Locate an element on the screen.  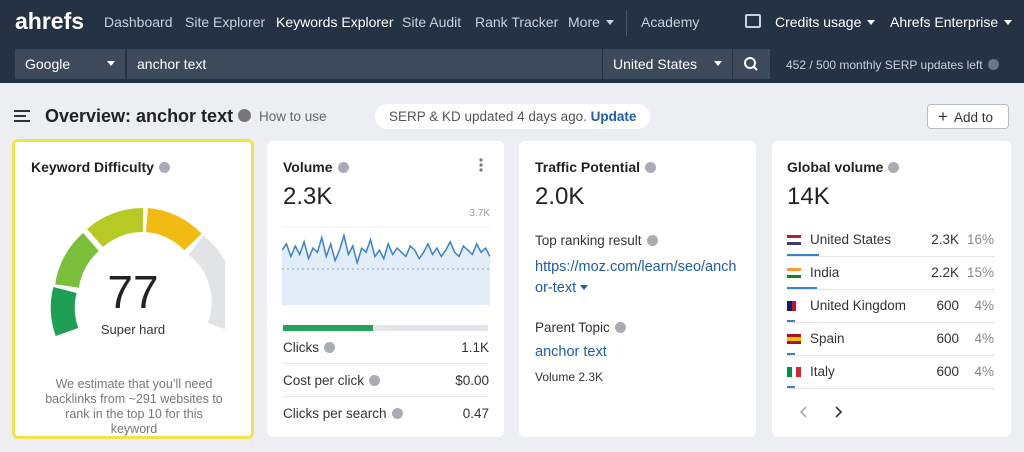
status: SERP & KD updated 4 days ago. is located at coordinates (488, 116).